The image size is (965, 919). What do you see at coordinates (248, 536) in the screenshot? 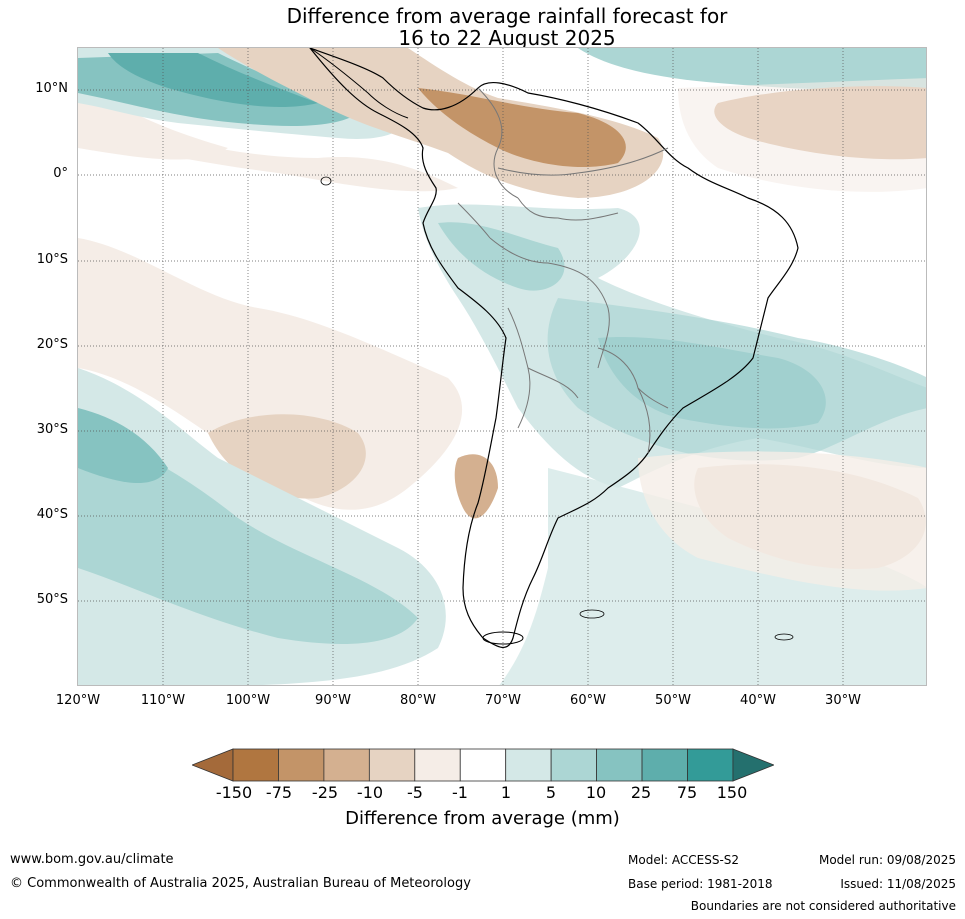
I see `anomaly-wet-south-pacific-mid` at bounding box center [248, 536].